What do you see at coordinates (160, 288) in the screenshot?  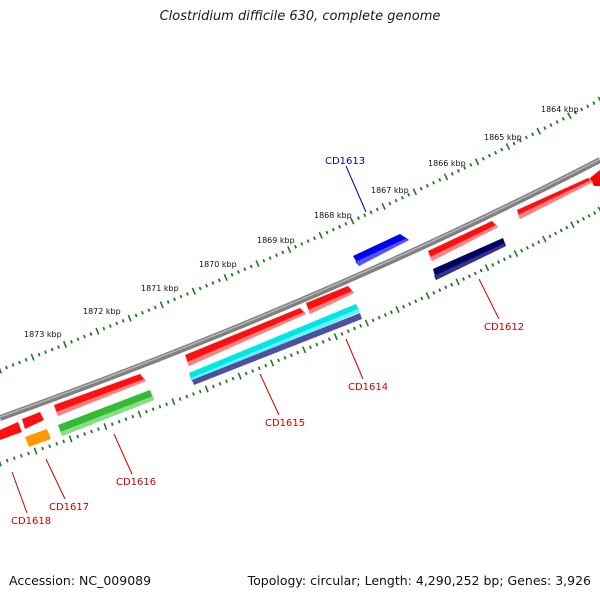 I see `scale-label: 1871 kbp` at bounding box center [160, 288].